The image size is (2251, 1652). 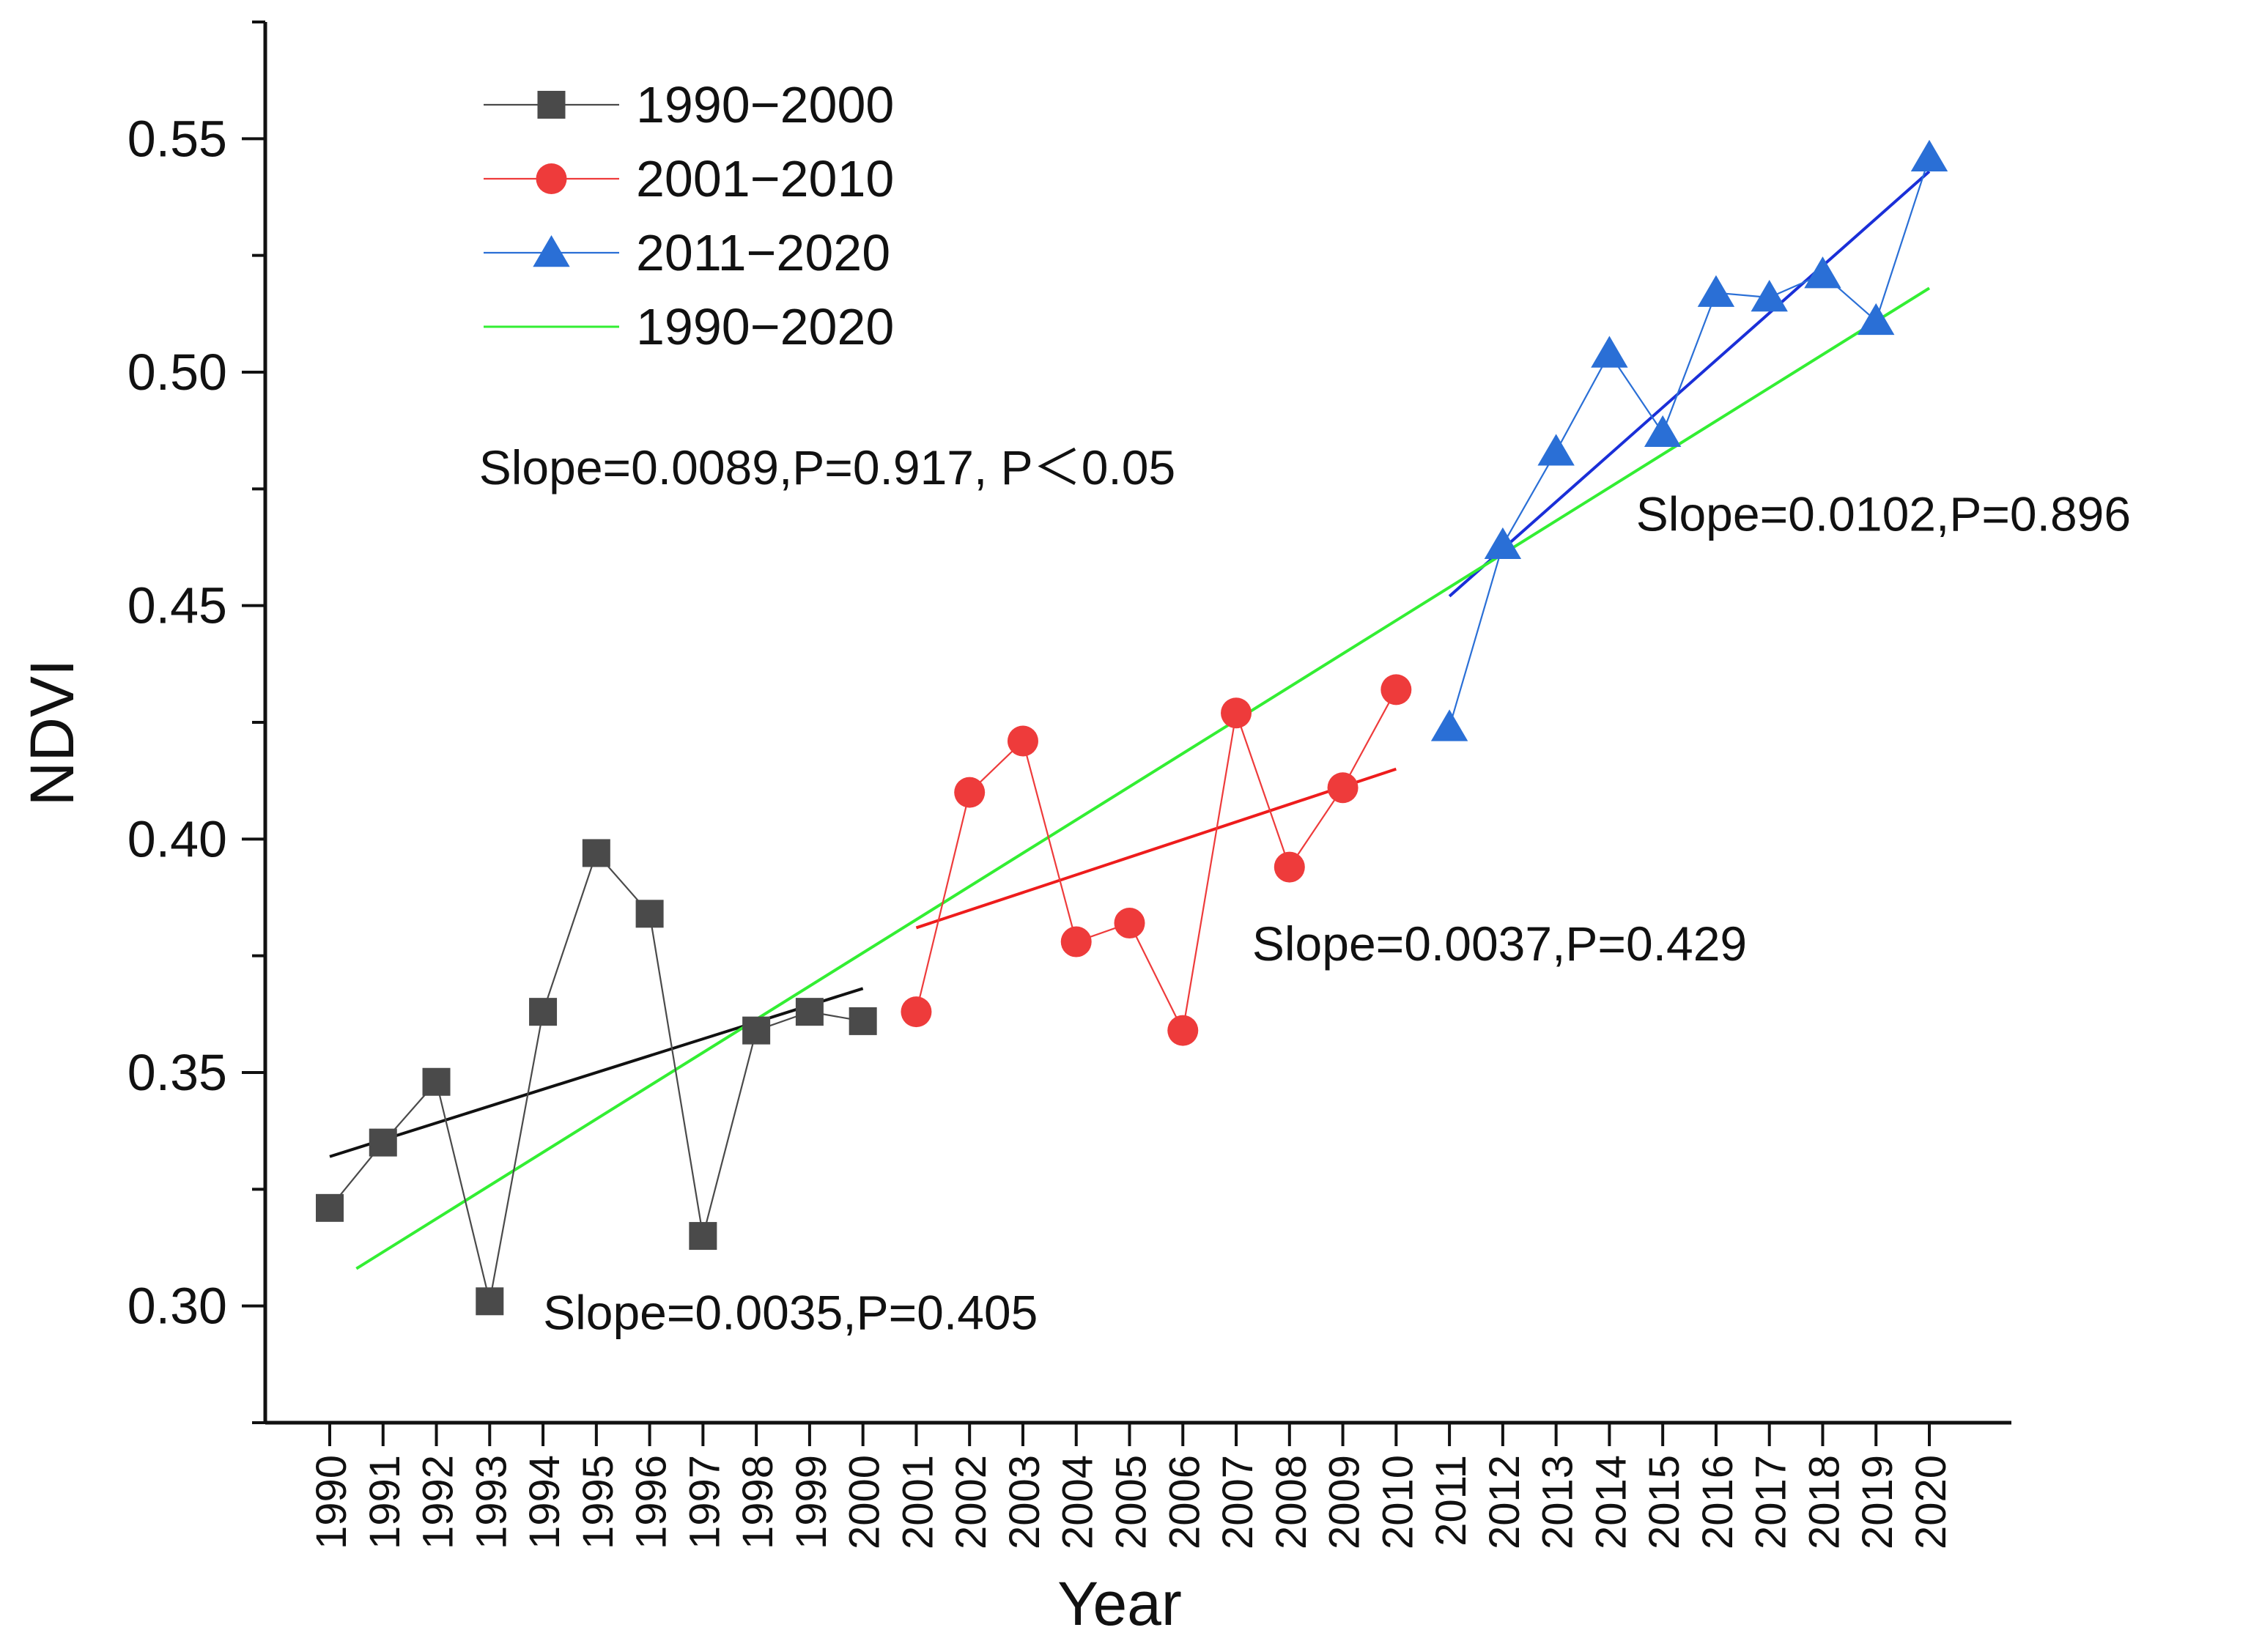 I want to click on legend-label: 1990−2000, so click(x=765, y=104).